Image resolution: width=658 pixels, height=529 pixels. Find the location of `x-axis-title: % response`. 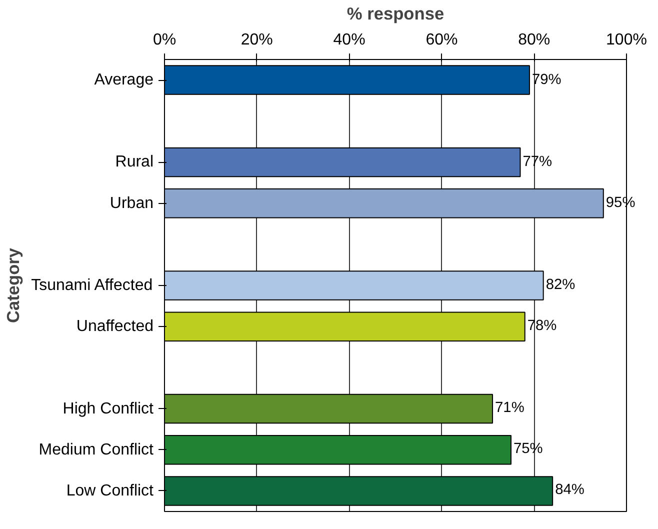

x-axis-title: % response is located at coordinates (395, 14).